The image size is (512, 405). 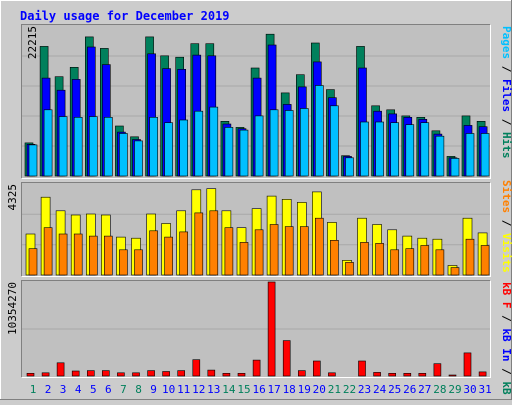 What do you see at coordinates (243, 389) in the screenshot?
I see `day-label-15: 15` at bounding box center [243, 389].